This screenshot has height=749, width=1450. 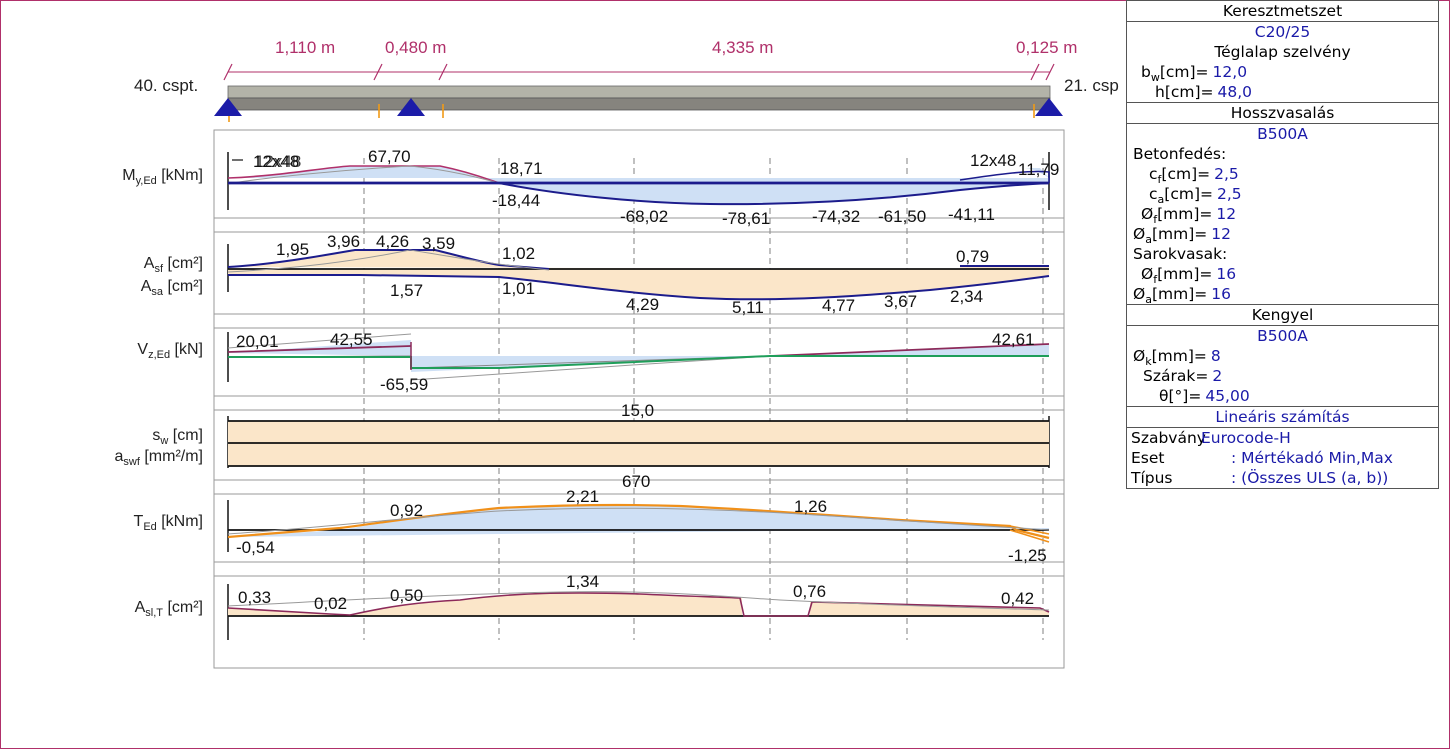 What do you see at coordinates (642, 304) in the screenshot?
I see `svg-text: 4,29` at bounding box center [642, 304].